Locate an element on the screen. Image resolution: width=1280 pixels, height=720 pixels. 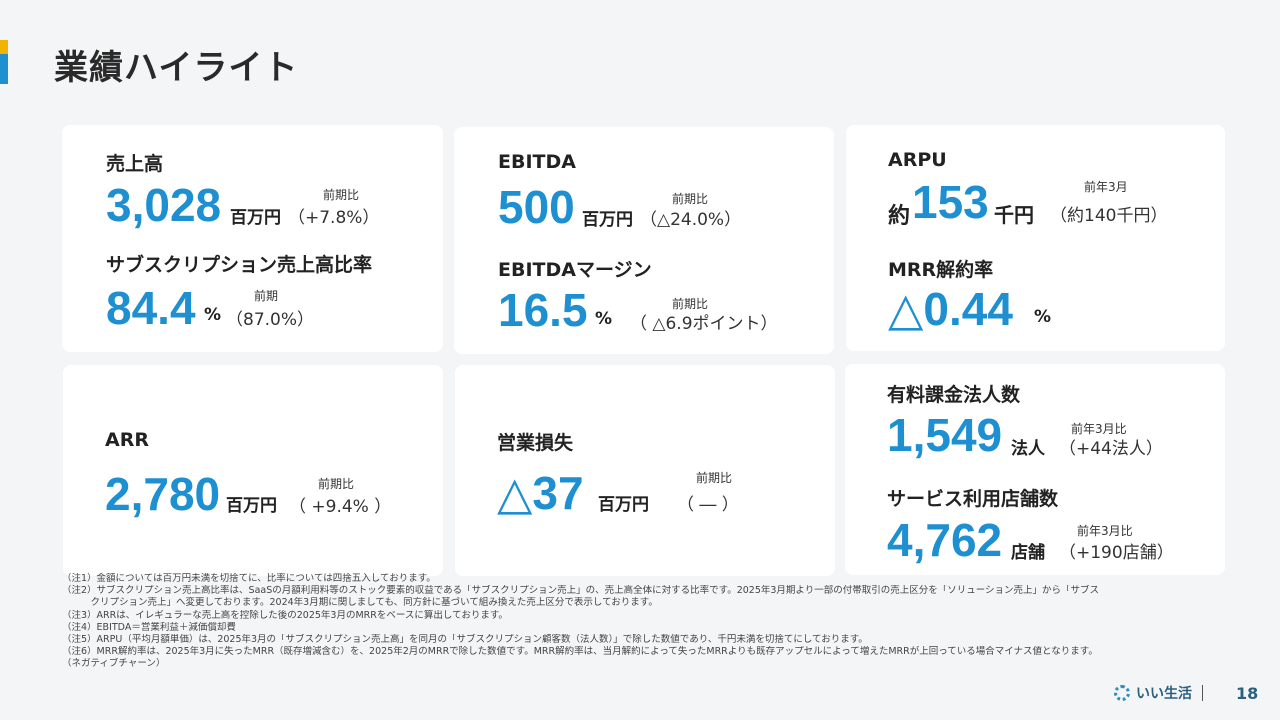
arr-value: 2,780 is located at coordinates (163, 494).